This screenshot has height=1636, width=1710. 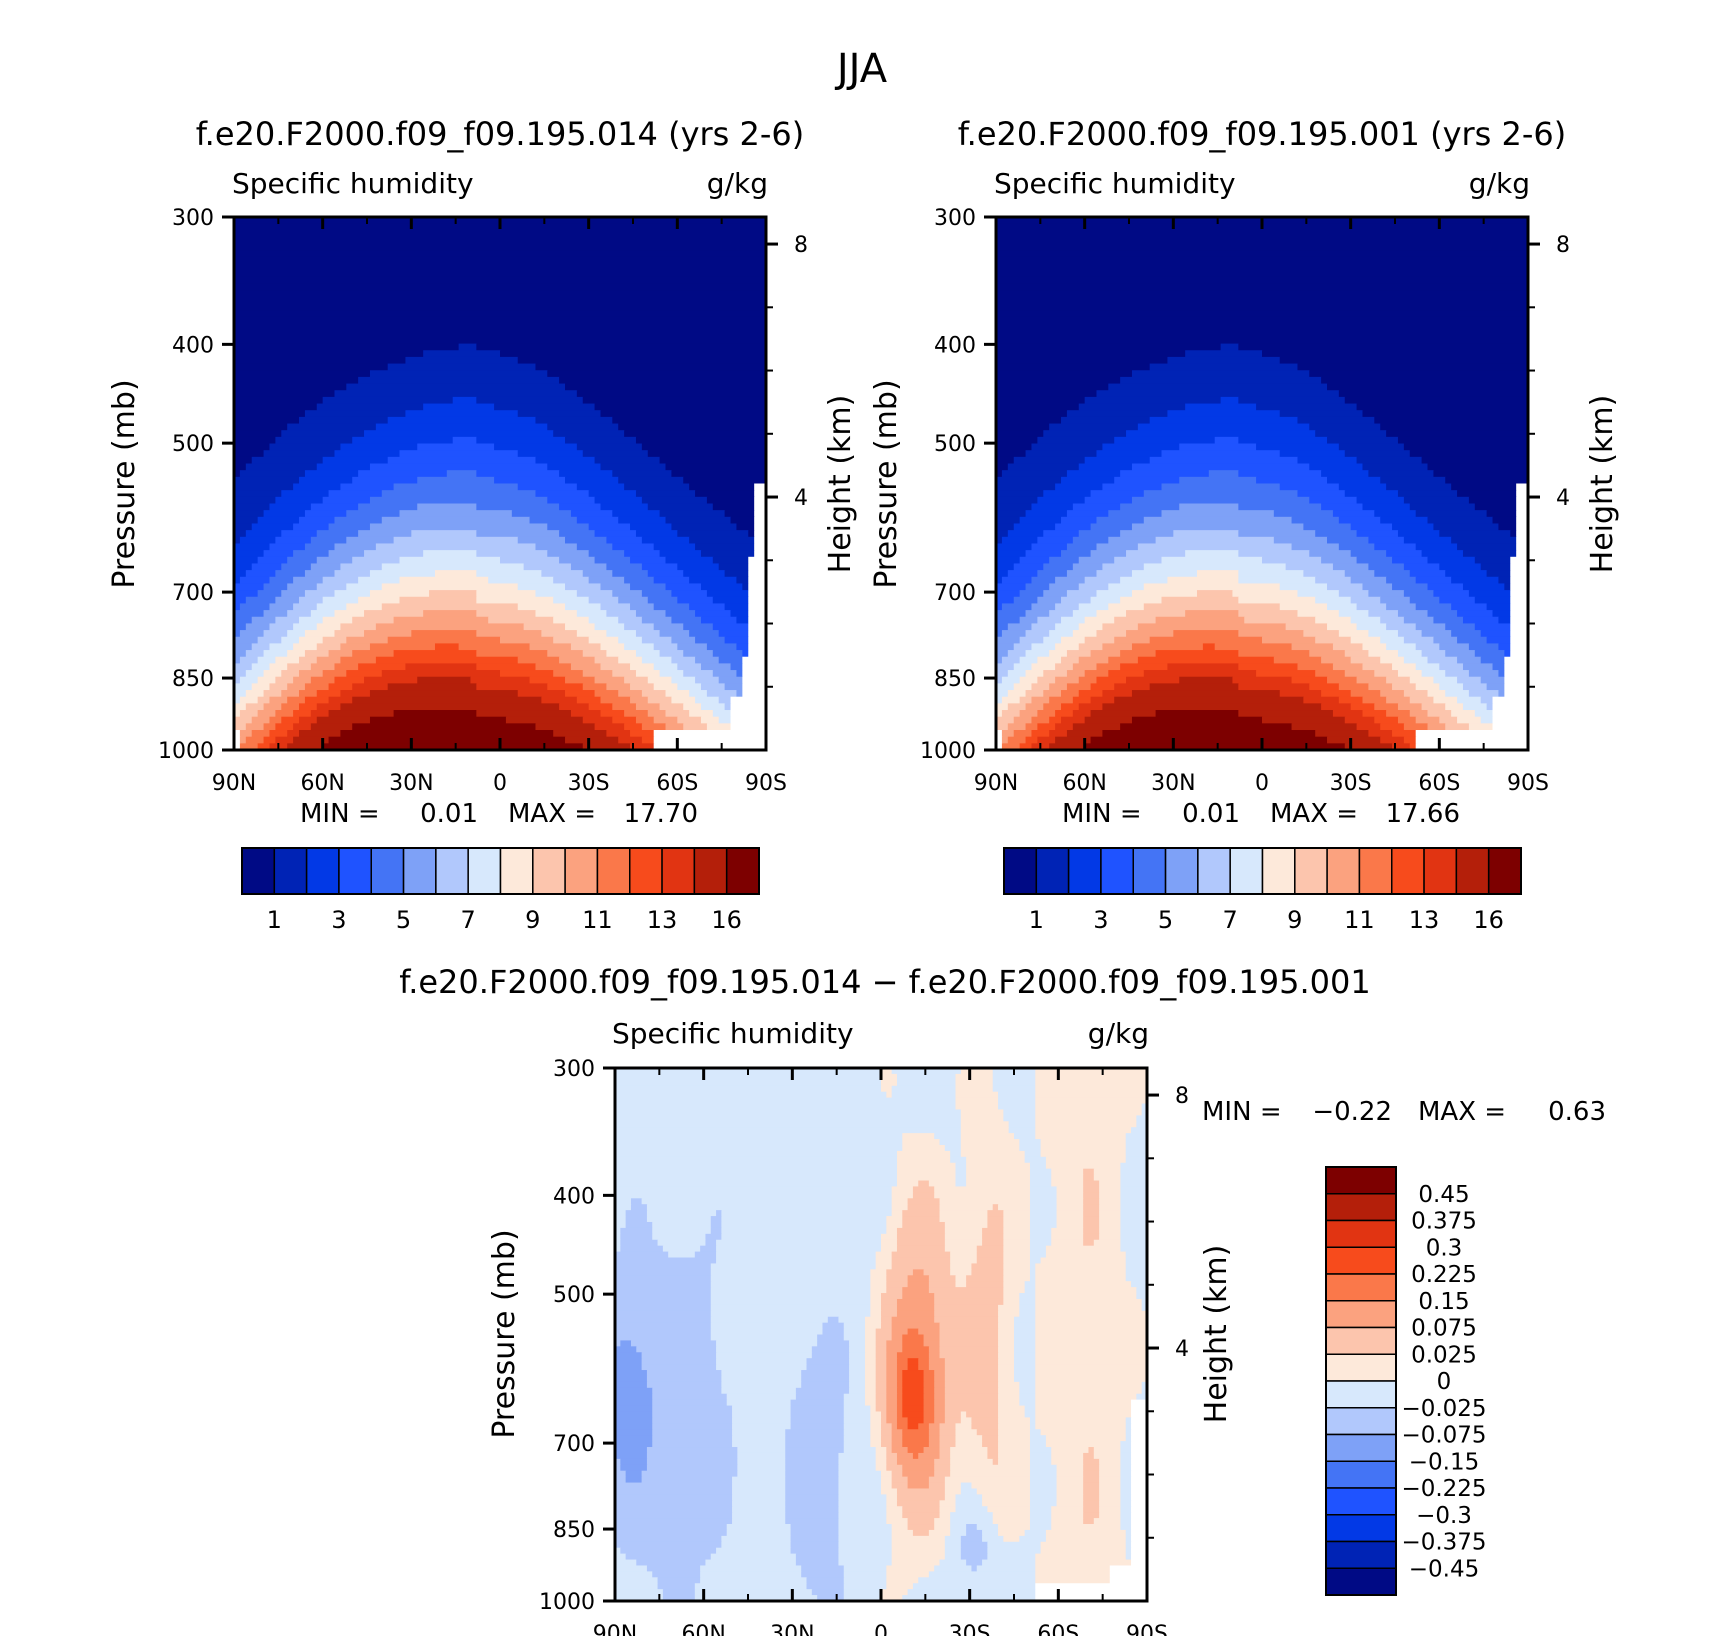 What do you see at coordinates (322, 783) in the screenshot?
I see `x-tick-label: 60N` at bounding box center [322, 783].